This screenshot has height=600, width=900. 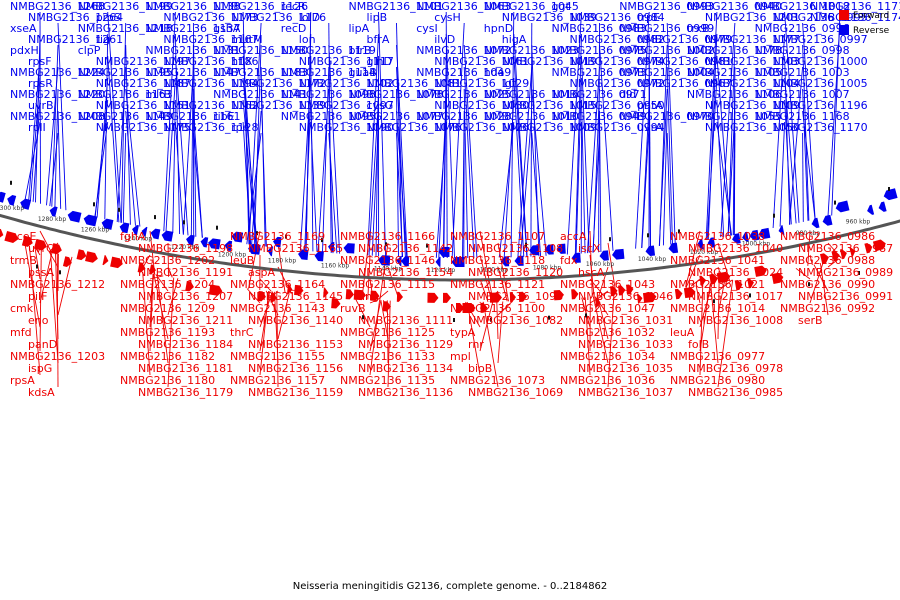 I want to click on reverse-gene-label: pdxH, so click(x=24, y=50).